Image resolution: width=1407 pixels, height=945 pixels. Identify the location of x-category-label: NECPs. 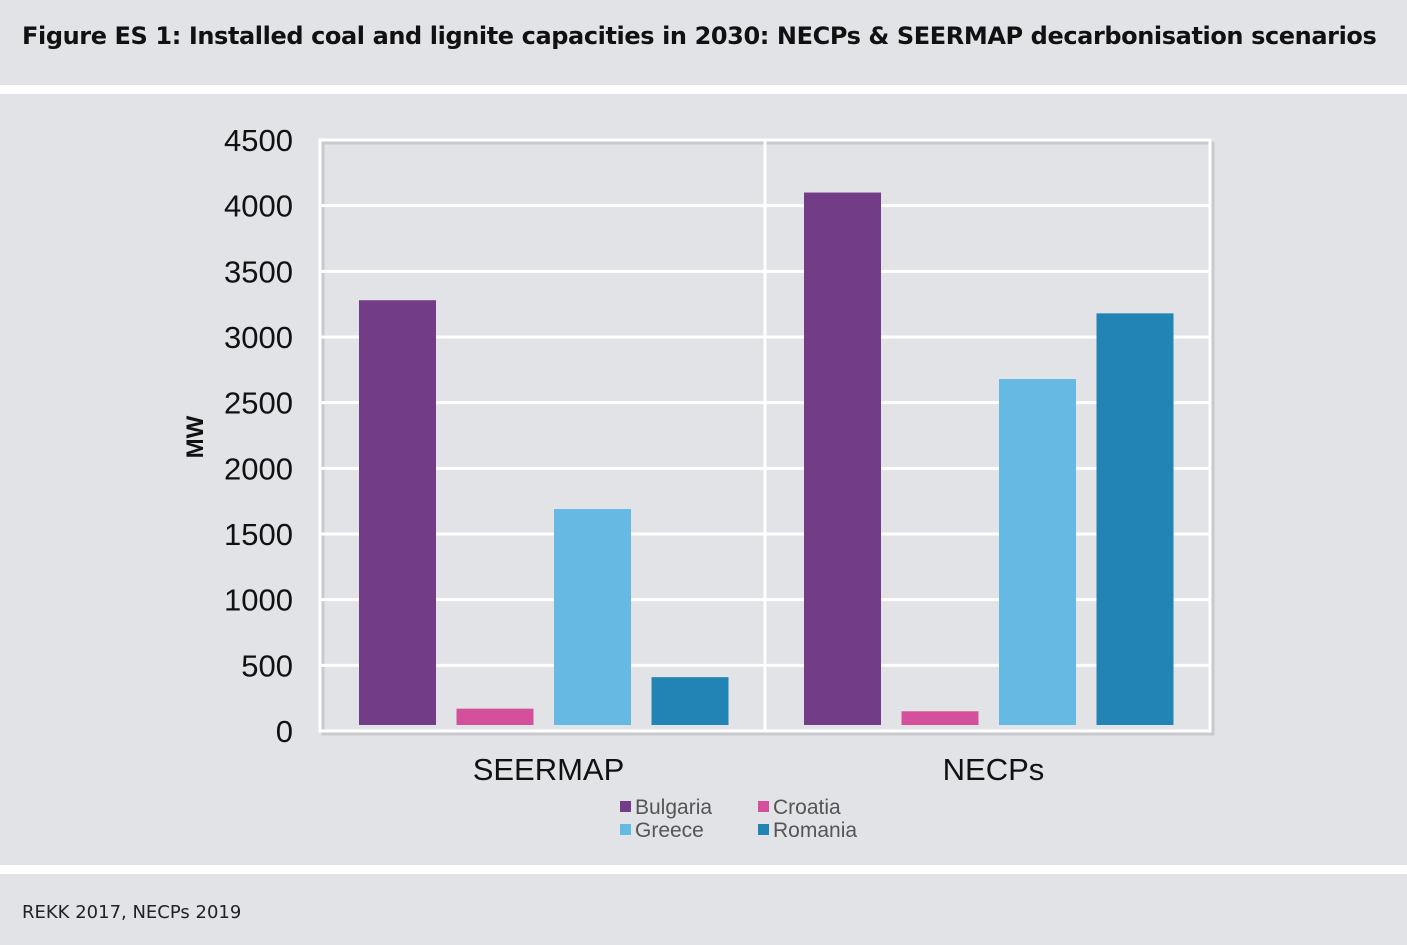
(994, 769).